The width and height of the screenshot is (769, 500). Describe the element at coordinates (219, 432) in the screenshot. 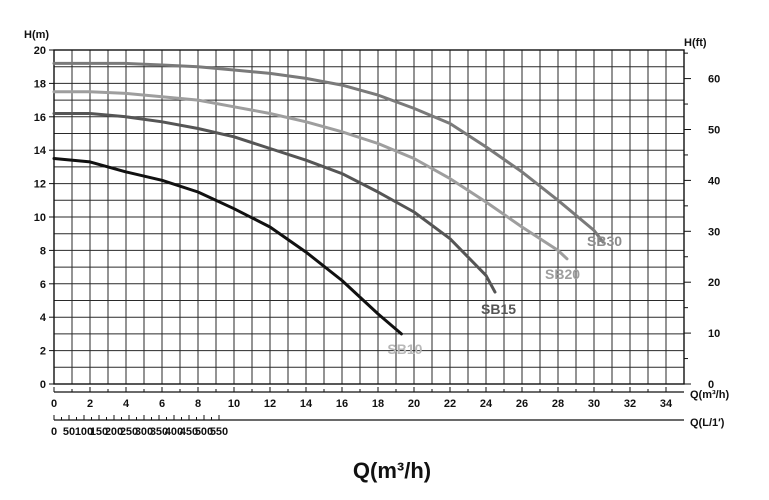

I see `x-lmin-tick-label: 550` at that location.